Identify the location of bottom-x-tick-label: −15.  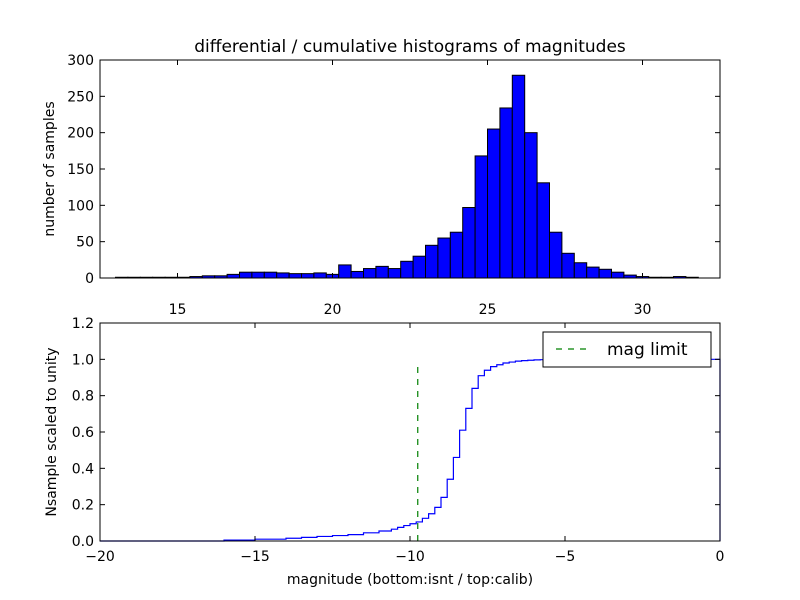
(255, 557).